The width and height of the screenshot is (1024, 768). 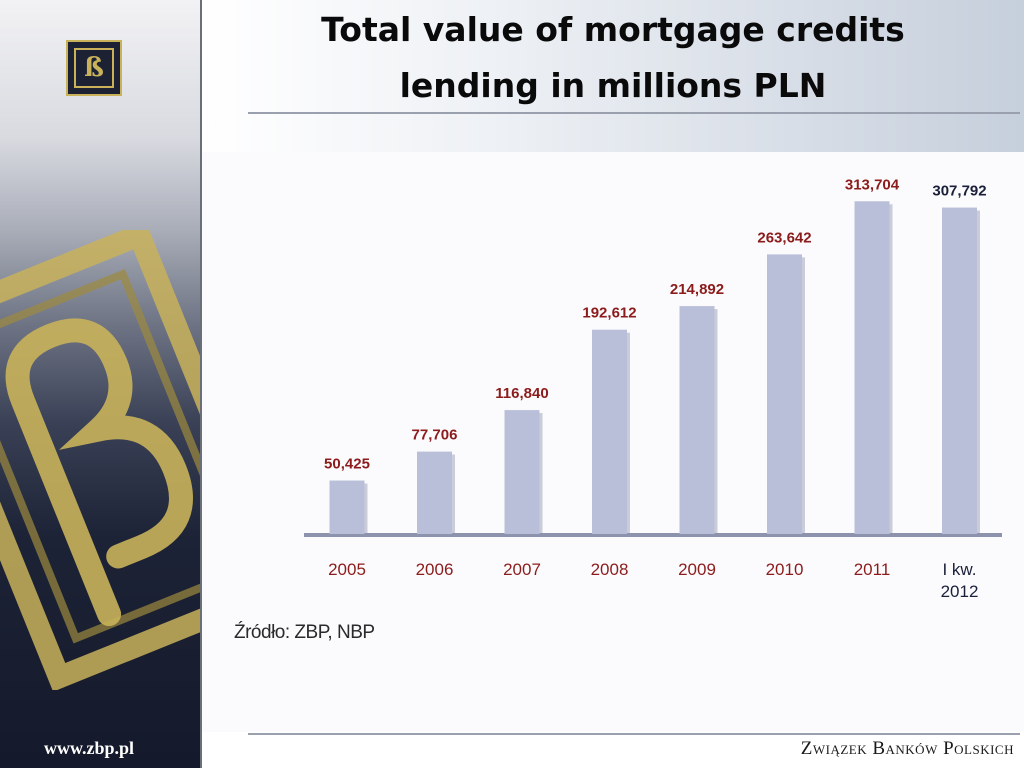 I want to click on data-label: 263,642, so click(x=784, y=237).